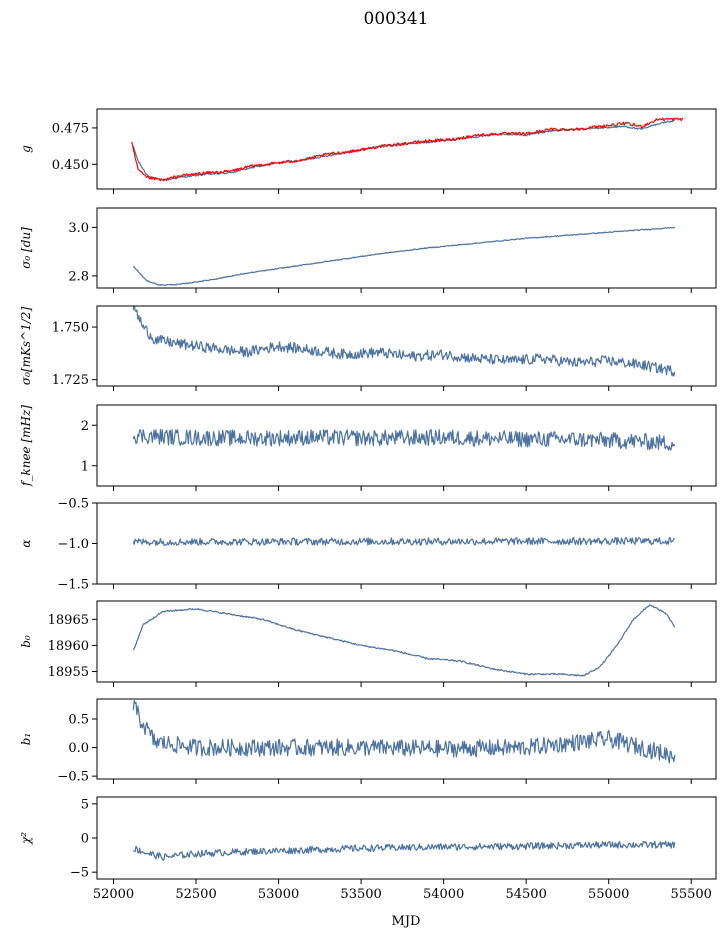 This screenshot has width=725, height=936. Describe the element at coordinates (443, 894) in the screenshot. I see `x-tick-label: 54000` at that location.